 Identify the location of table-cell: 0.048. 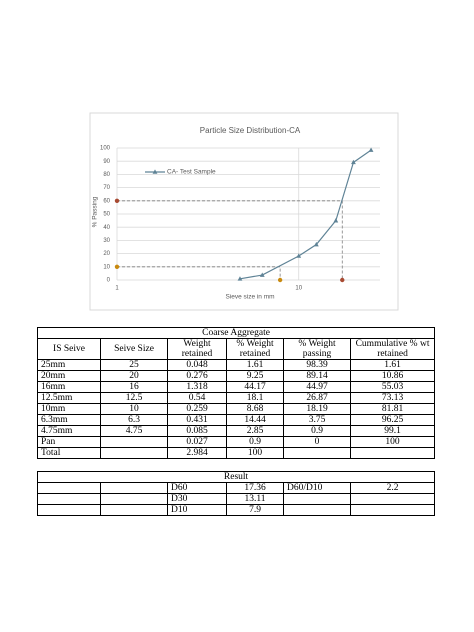
(197, 365).